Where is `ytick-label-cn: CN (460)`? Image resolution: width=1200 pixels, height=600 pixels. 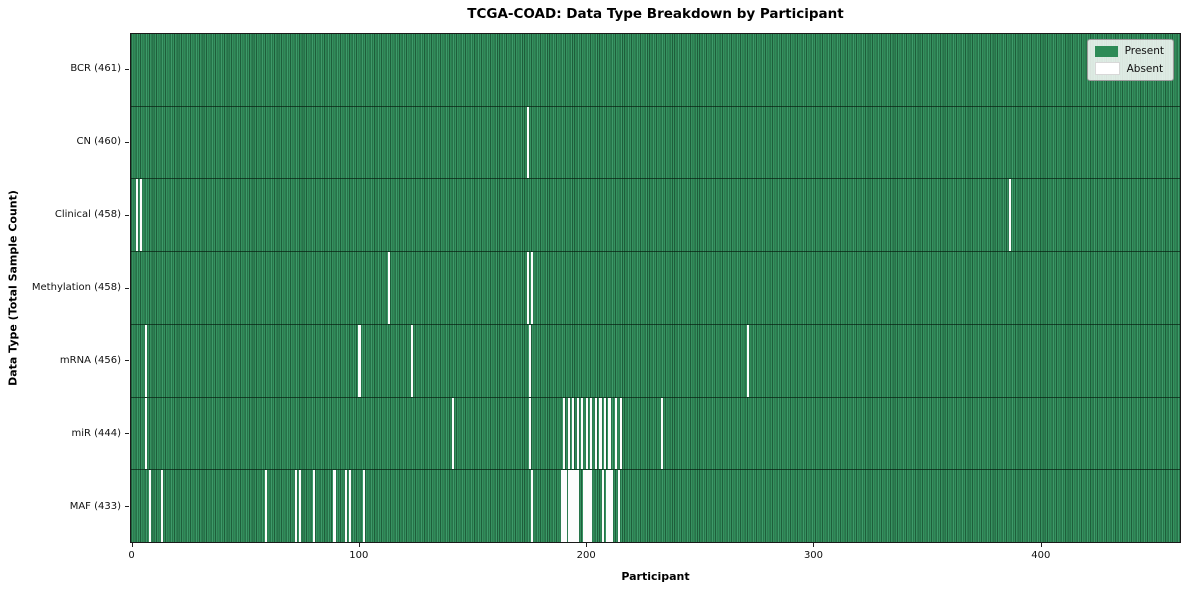 ytick-label-cn: CN (460) is located at coordinates (98, 142).